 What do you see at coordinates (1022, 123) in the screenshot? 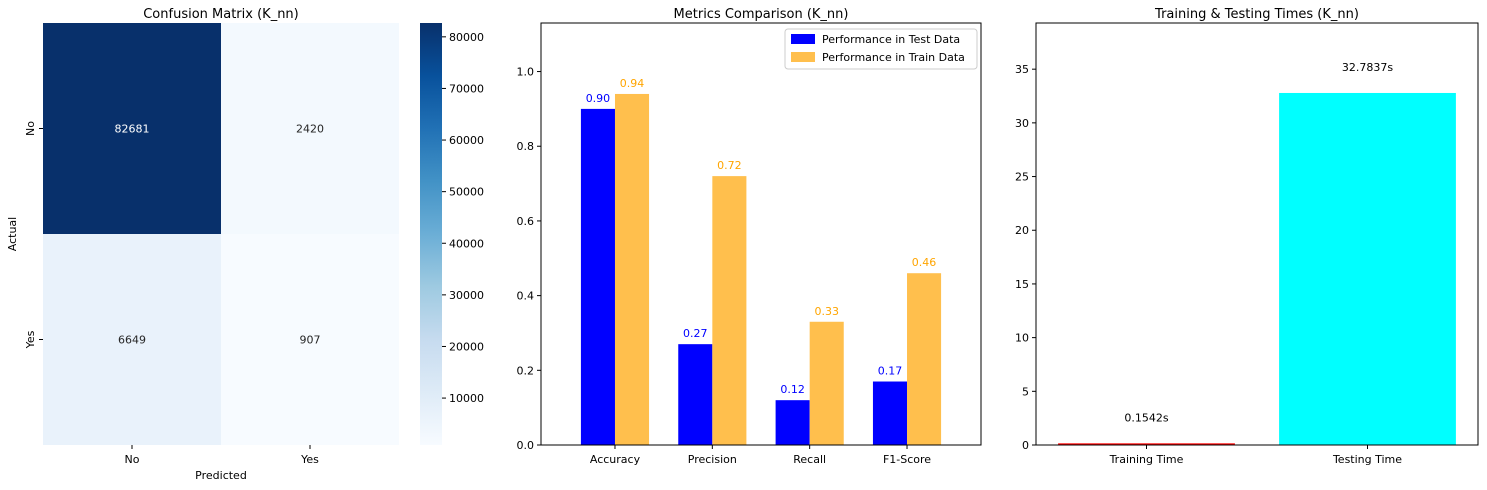
I see `y-tick-label: 30` at bounding box center [1022, 123].